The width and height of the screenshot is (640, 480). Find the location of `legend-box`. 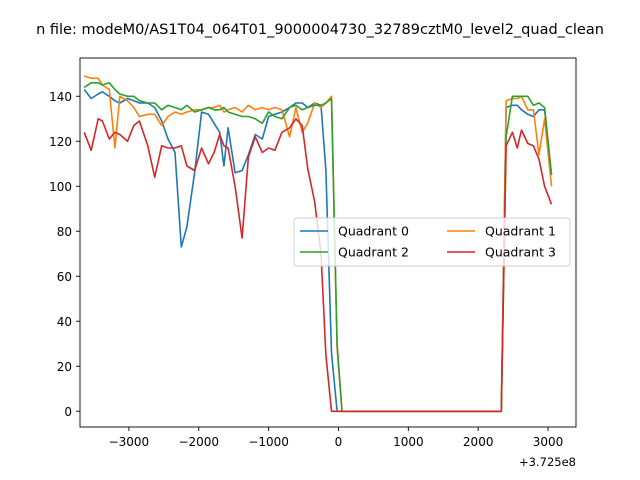

legend-box is located at coordinates (432, 242).